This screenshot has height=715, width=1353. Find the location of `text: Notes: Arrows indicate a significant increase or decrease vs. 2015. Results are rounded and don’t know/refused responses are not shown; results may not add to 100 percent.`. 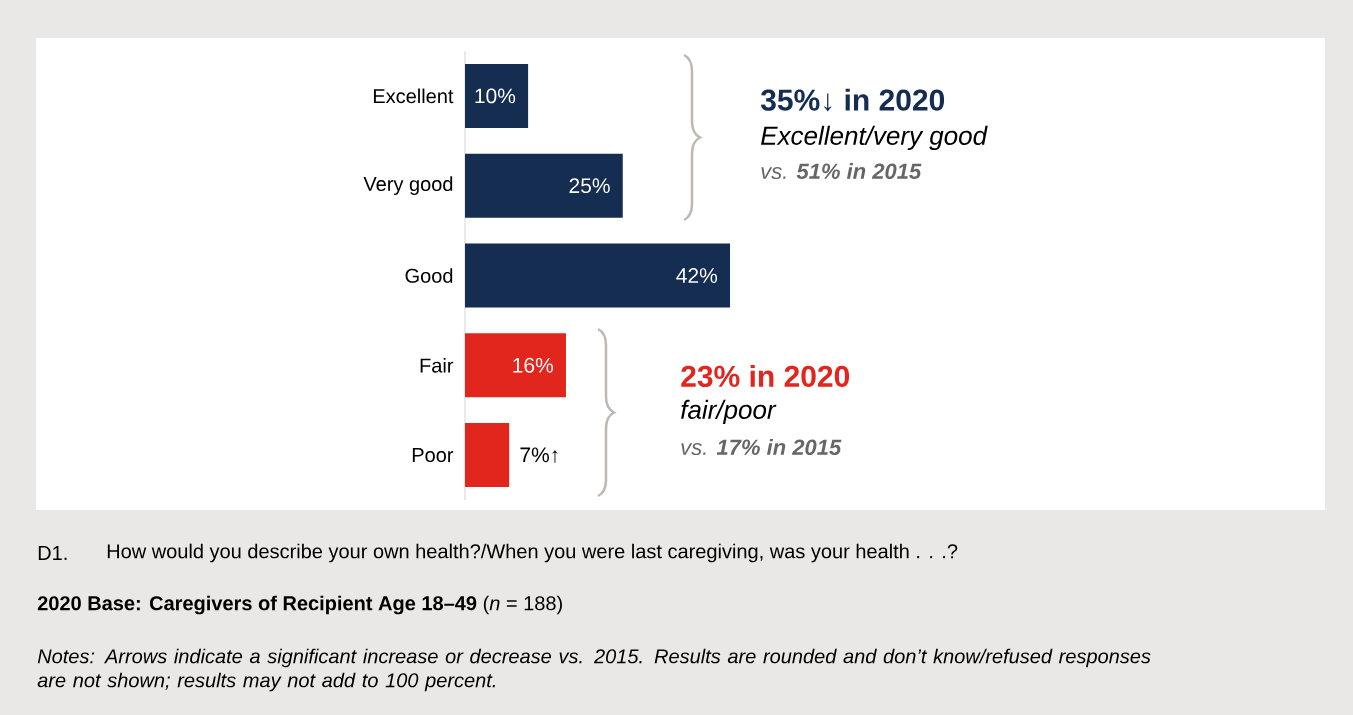

text: Notes: Arrows indicate a significant increase or decrease vs. 2015. Results are rounded and don’t know/refused responses are not shown; results may not add to 100 percent. is located at coordinates (594, 670).